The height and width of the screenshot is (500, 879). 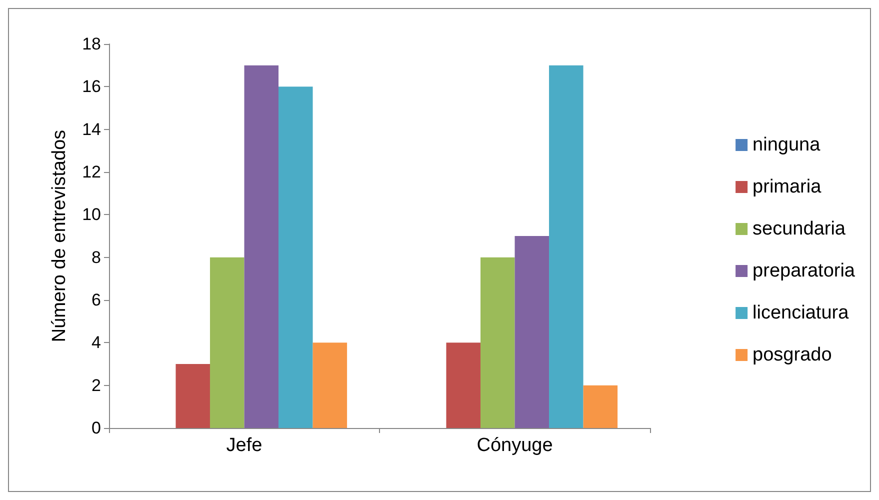 I want to click on y-tick-label: 10, so click(x=91, y=214).